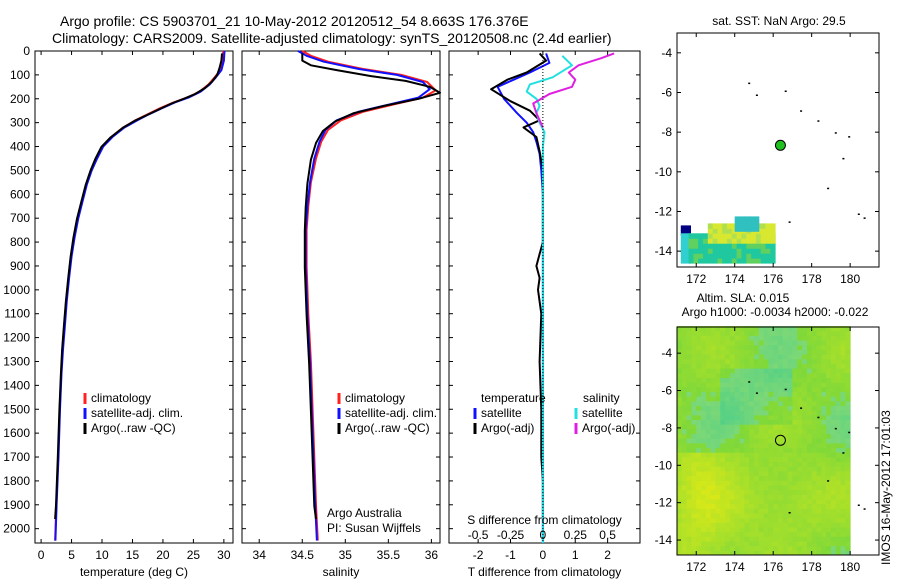 The height and width of the screenshot is (580, 900). I want to click on temperature-xtick-label: 20, so click(163, 555).